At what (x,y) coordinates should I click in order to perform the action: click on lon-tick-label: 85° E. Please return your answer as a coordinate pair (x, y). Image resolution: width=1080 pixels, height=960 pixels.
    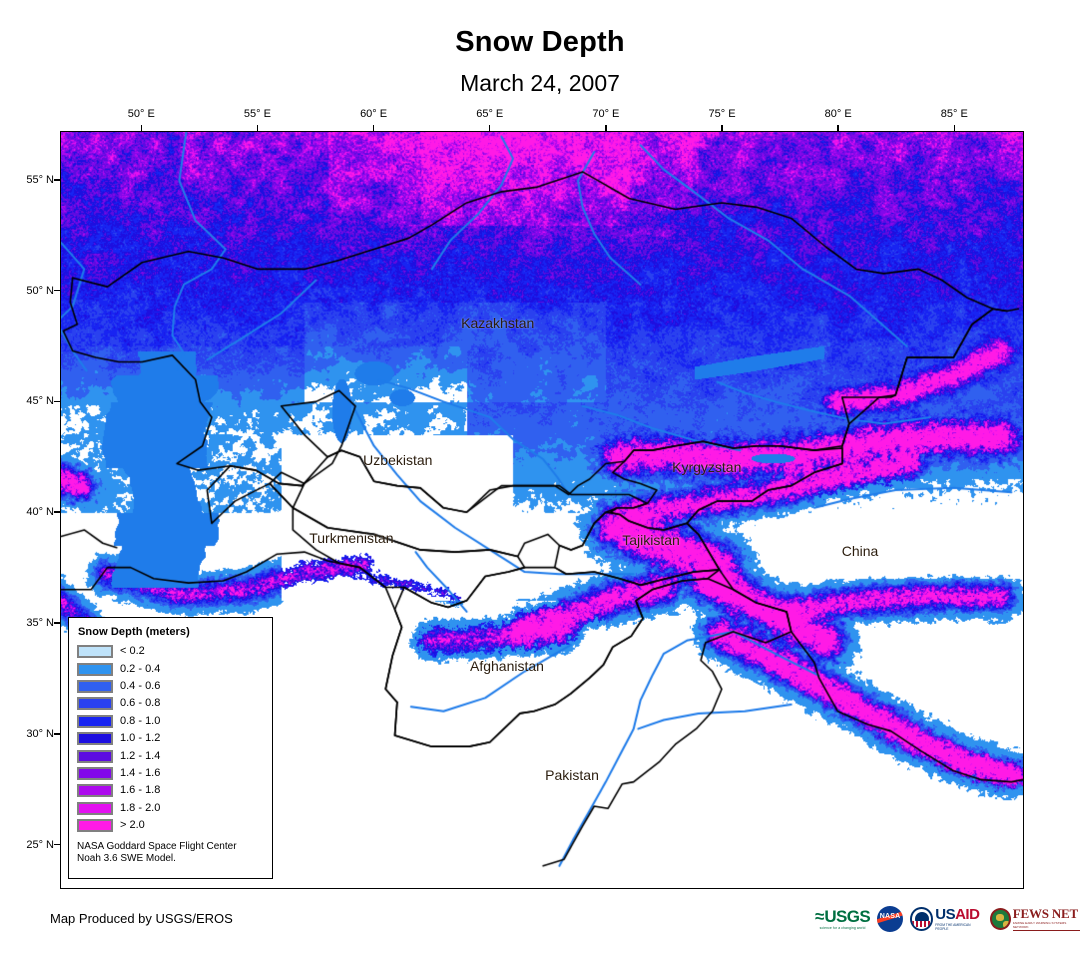
    Looking at the image, I should click on (954, 114).